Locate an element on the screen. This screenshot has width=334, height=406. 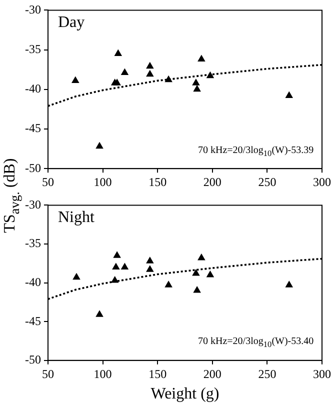
x-axis-title: Weight (g) is located at coordinates (185, 394).